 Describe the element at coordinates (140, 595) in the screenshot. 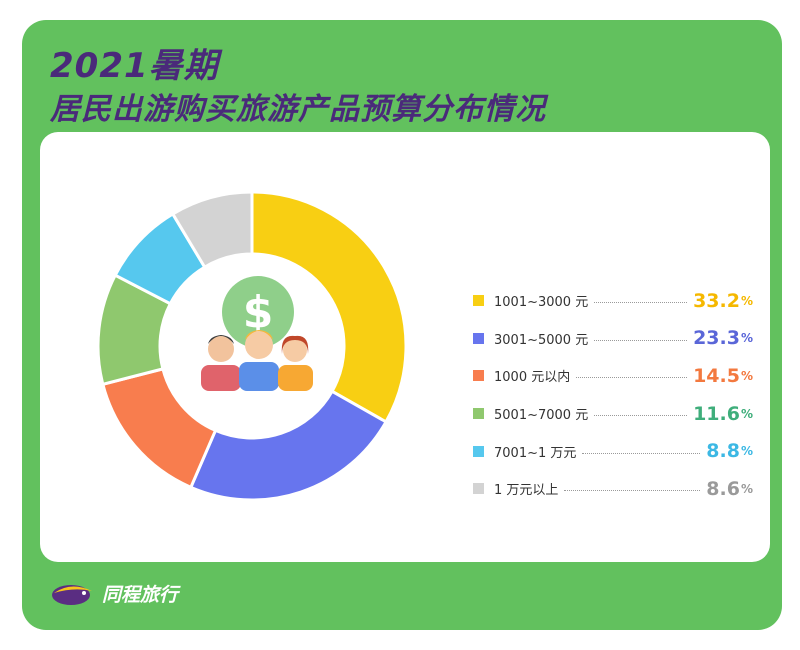

I see `brand-name: 同程旅行` at that location.